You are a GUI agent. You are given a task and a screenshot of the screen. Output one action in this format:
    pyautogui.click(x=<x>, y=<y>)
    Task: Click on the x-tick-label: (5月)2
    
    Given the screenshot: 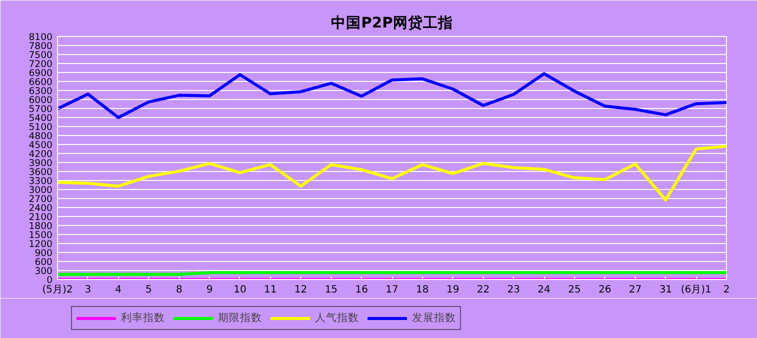 What is the action you would take?
    pyautogui.click(x=57, y=290)
    